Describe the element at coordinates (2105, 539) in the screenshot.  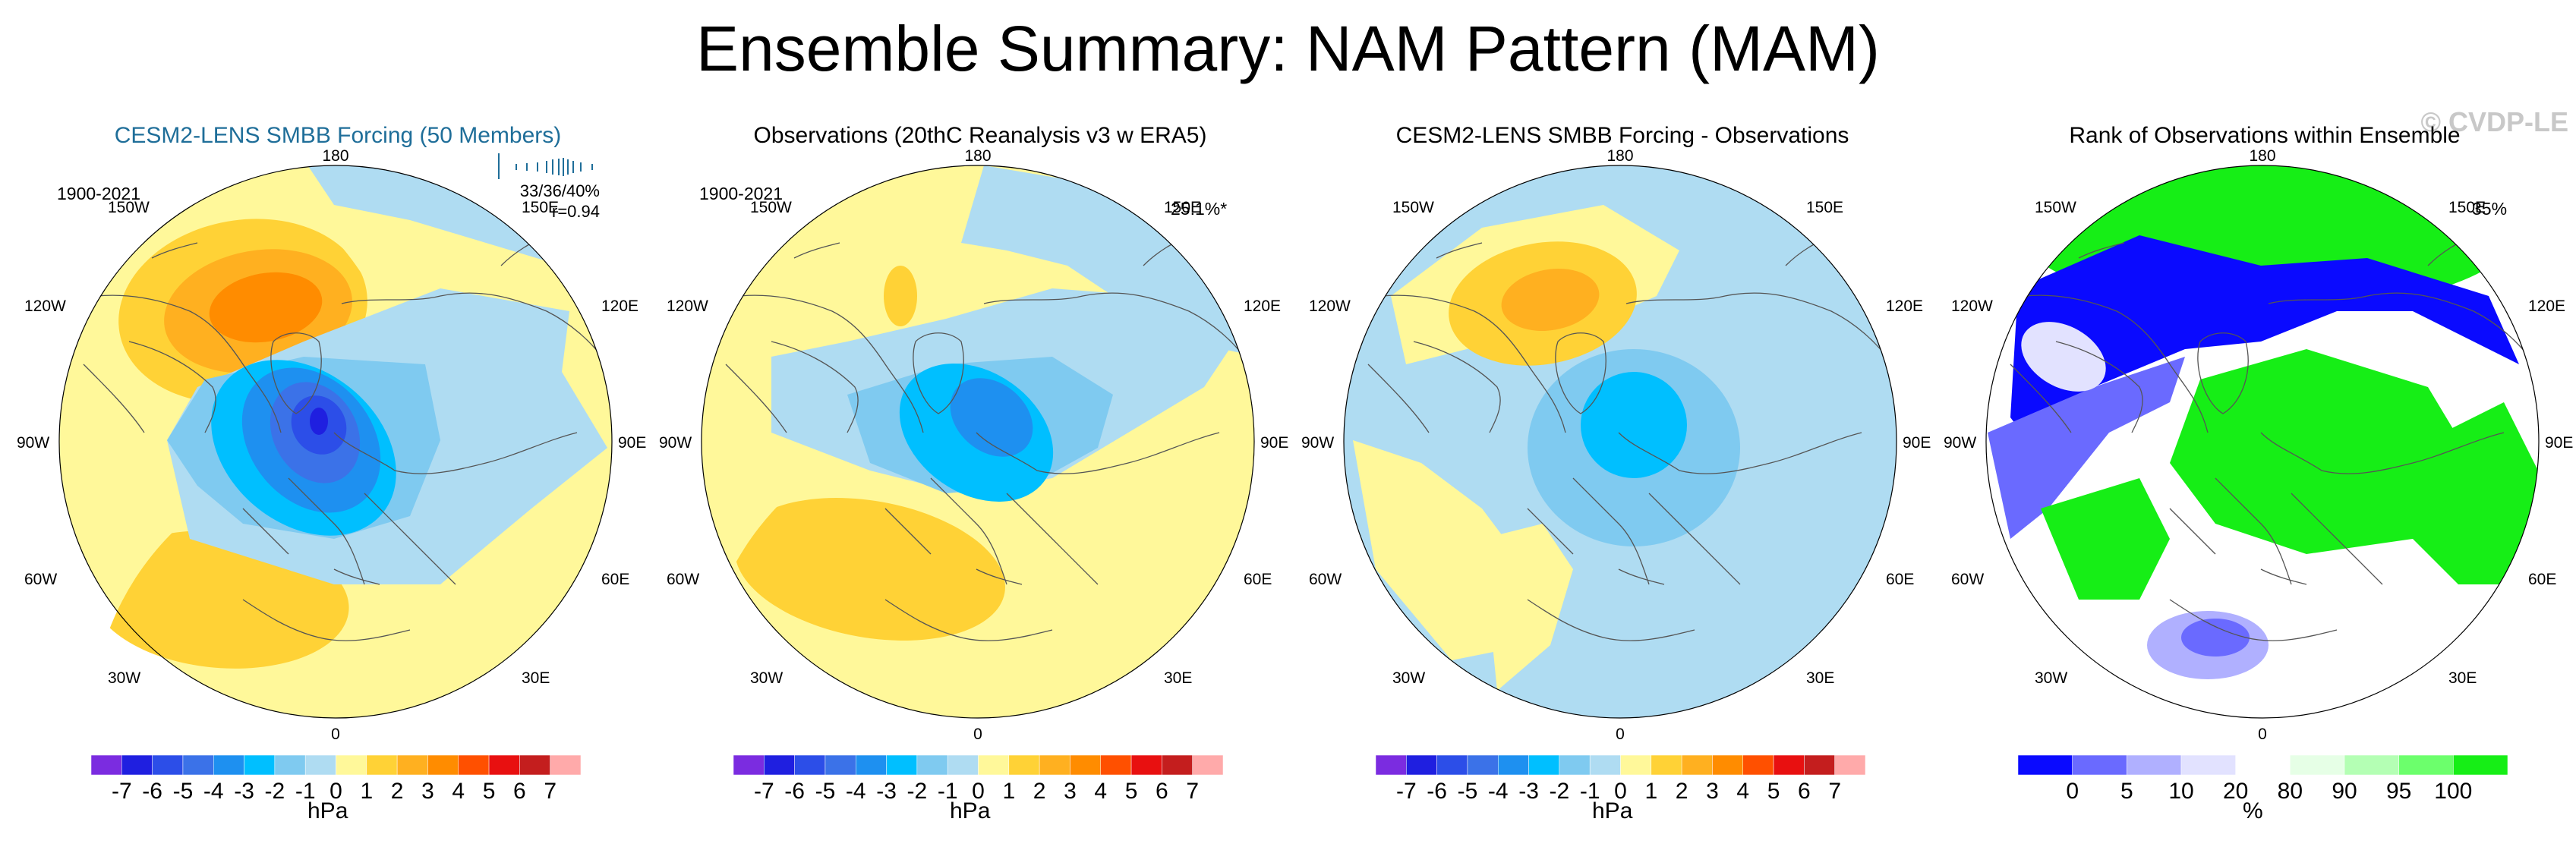
I see `field-rank-high-west` at that location.